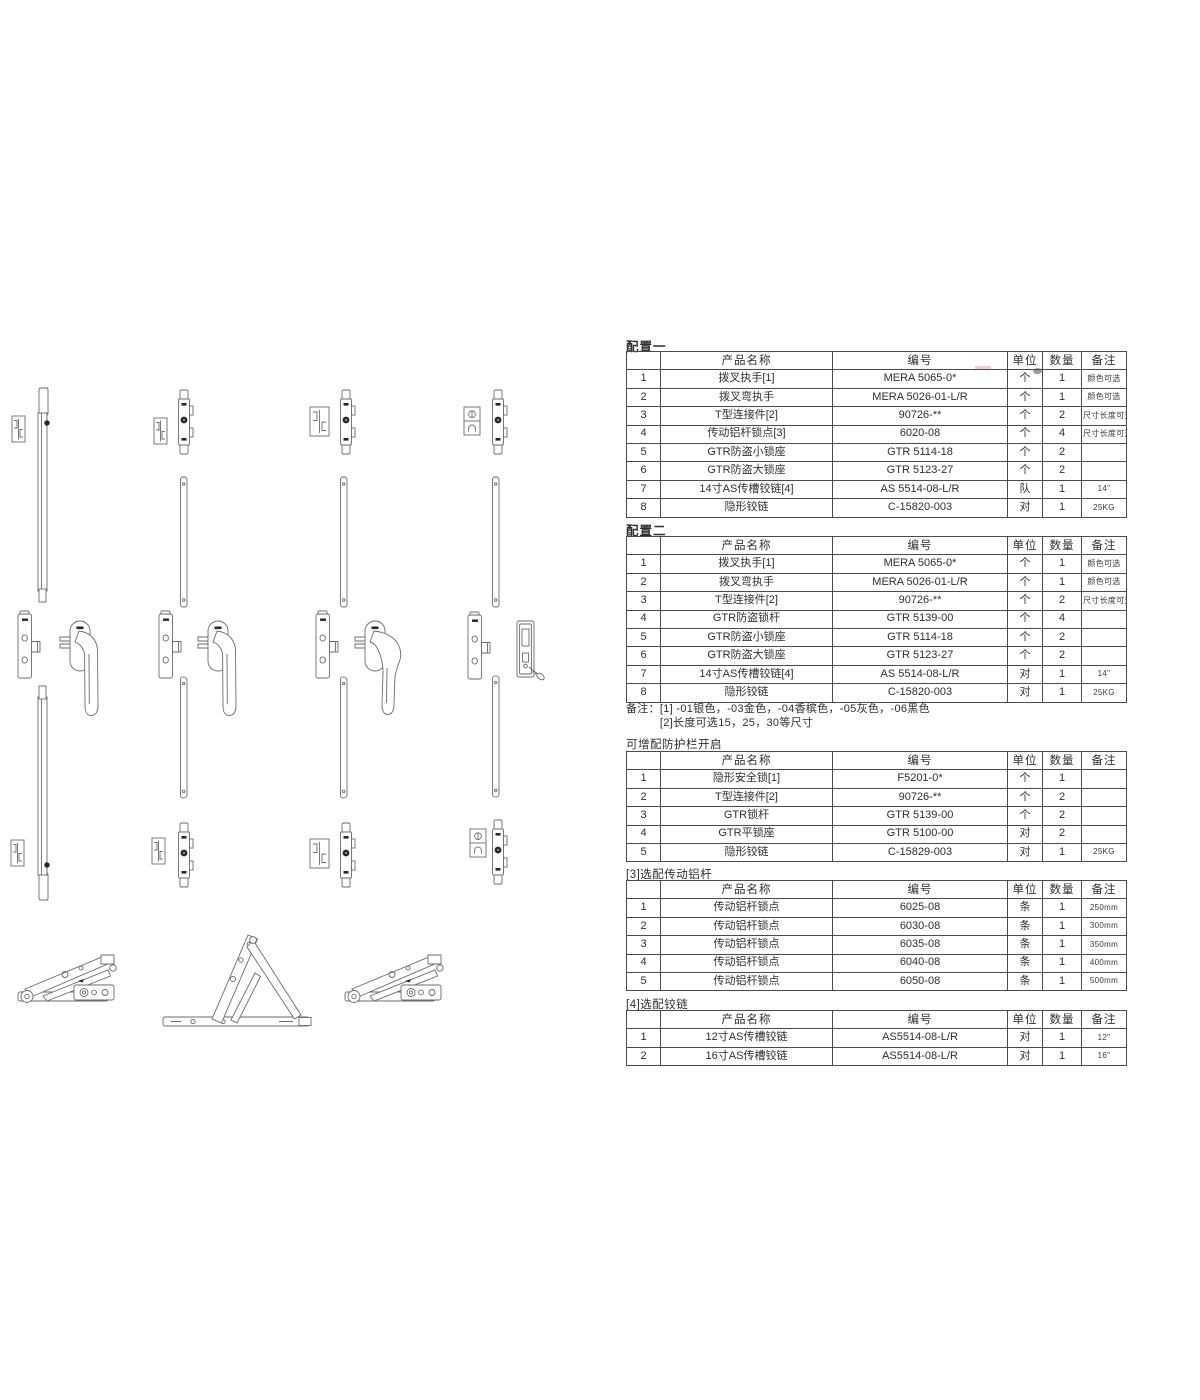  Describe the element at coordinates (920, 945) in the screenshot. I see `table-cell: 6035-08` at that location.